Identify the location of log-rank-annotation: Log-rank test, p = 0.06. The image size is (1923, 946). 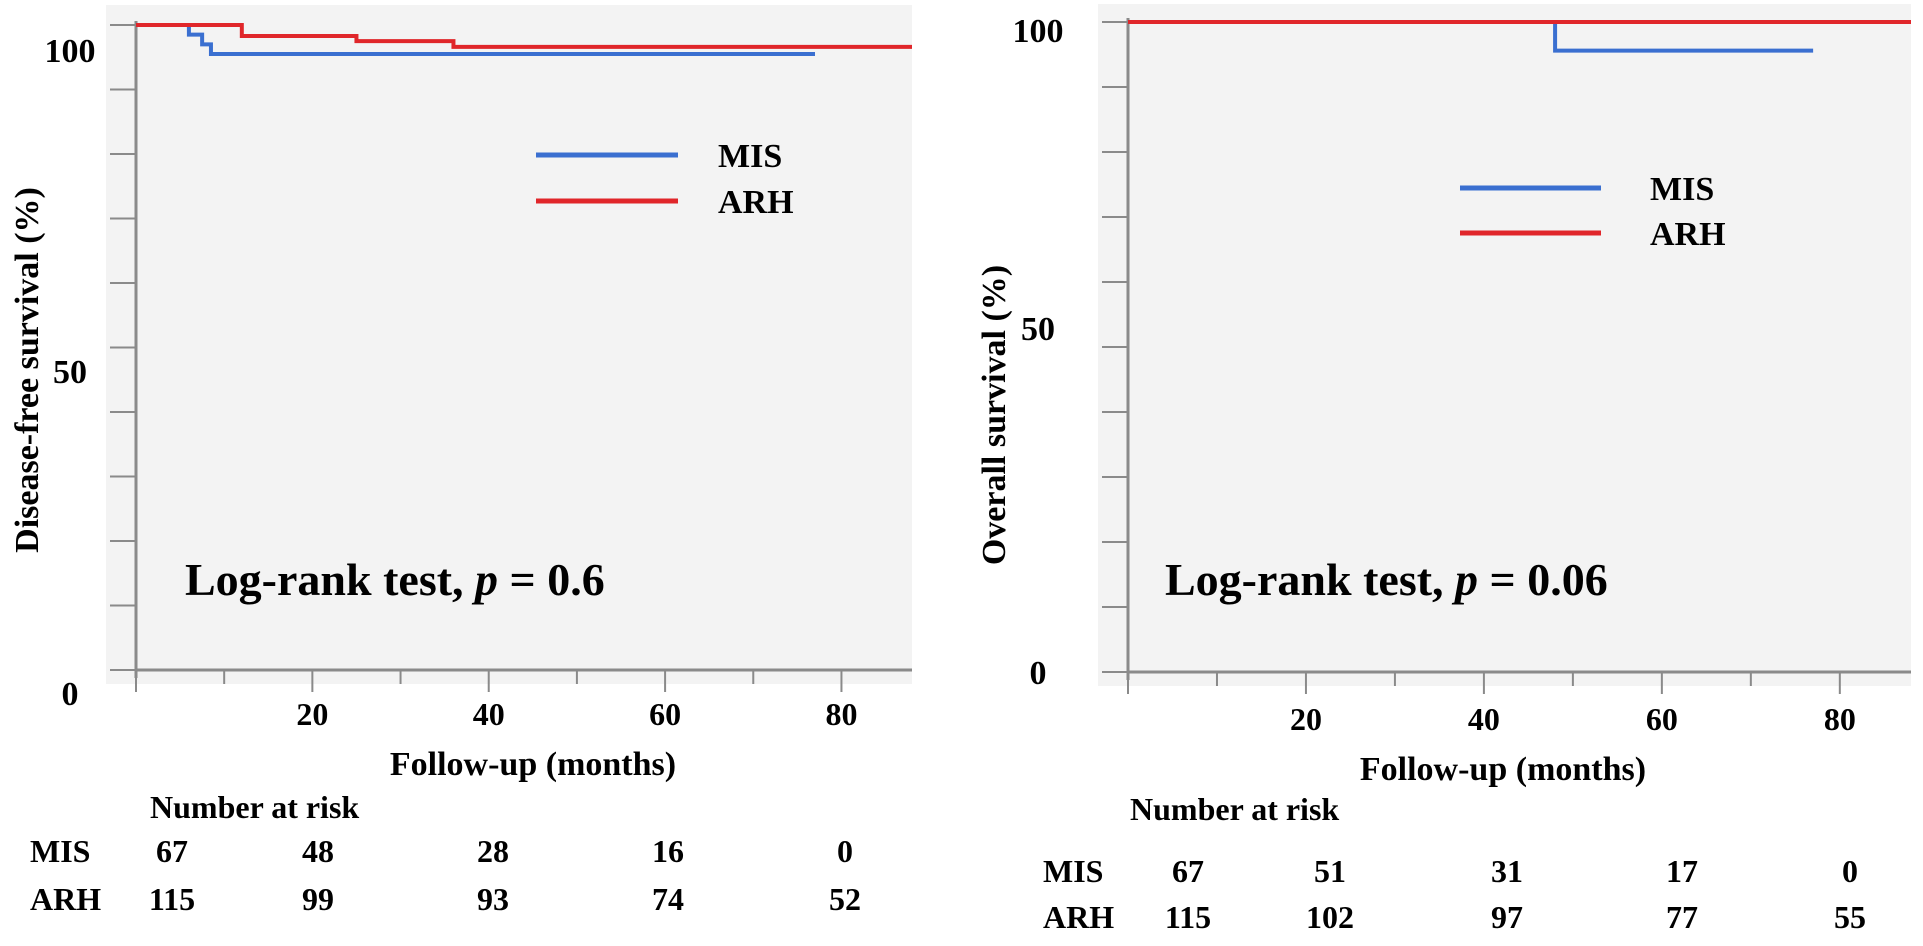
(1386, 579).